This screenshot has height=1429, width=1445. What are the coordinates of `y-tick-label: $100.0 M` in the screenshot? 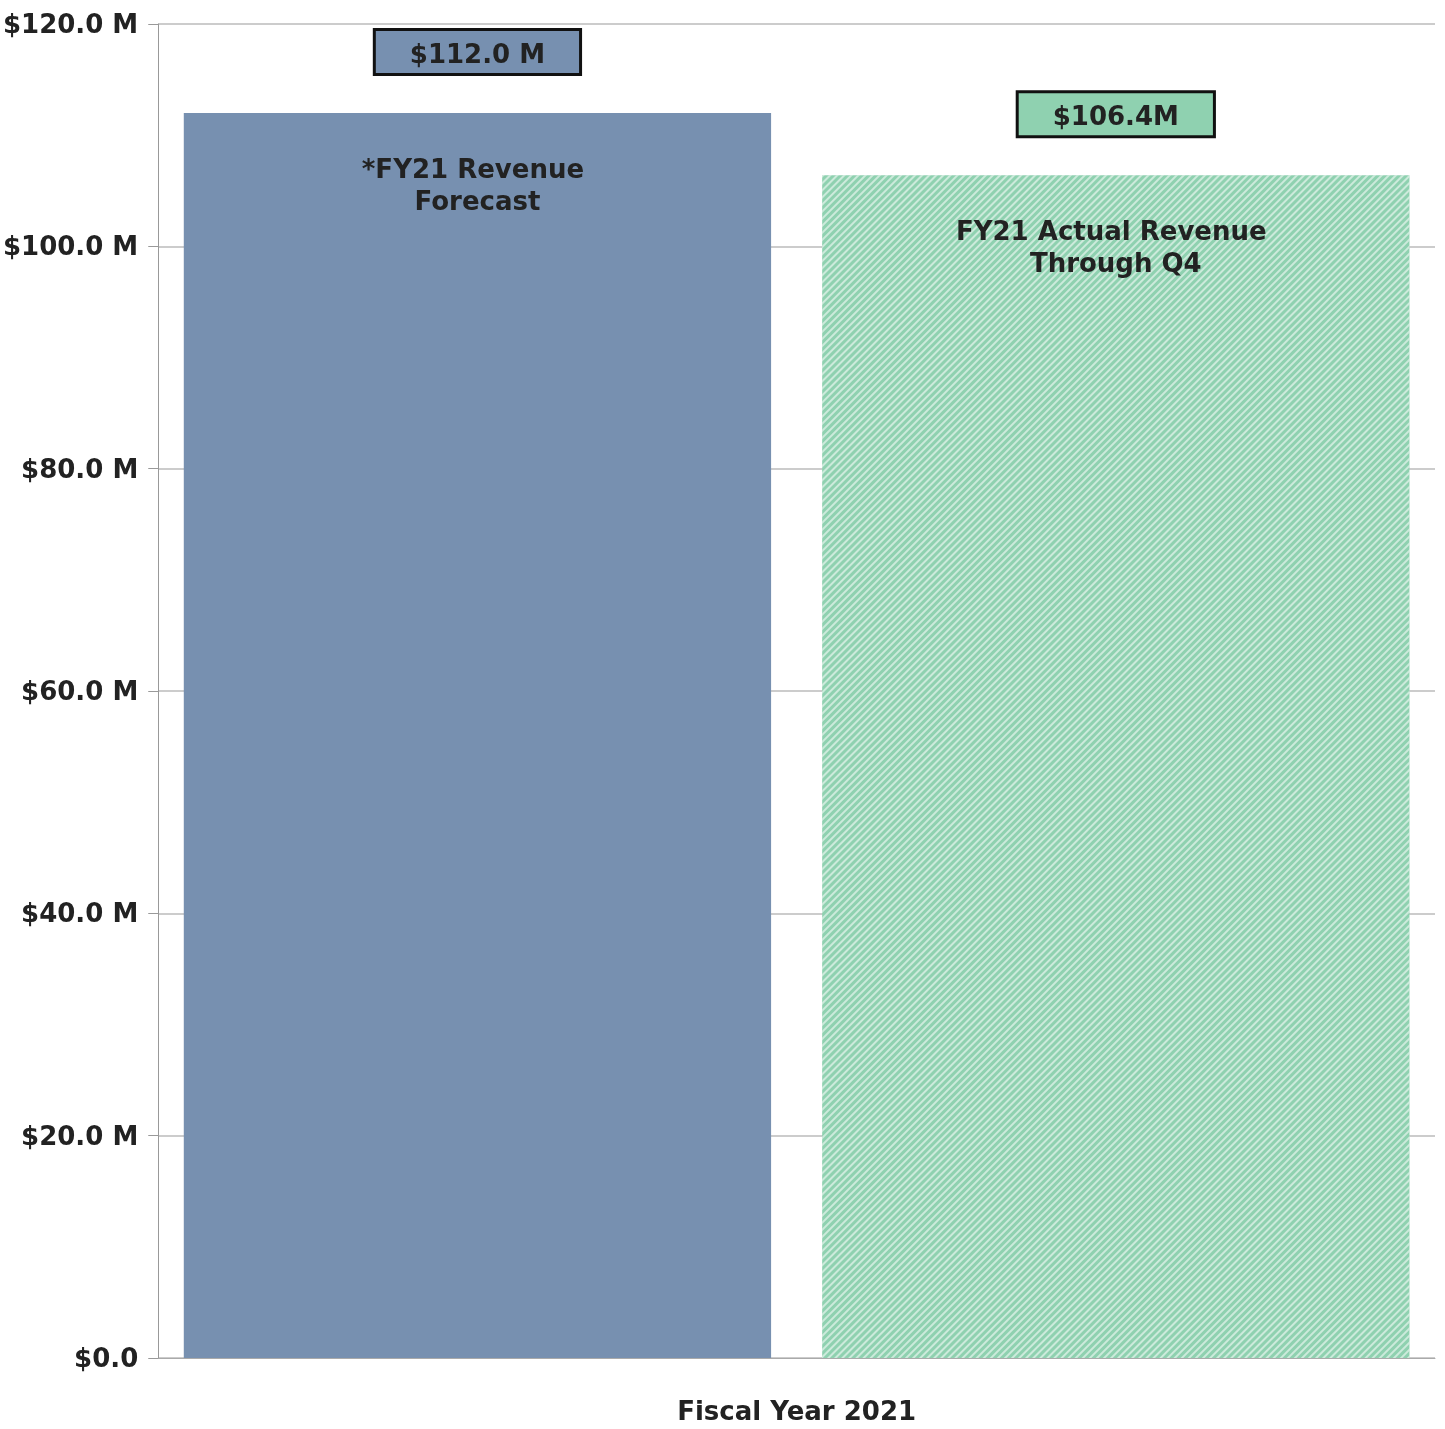 It's located at (70, 246).